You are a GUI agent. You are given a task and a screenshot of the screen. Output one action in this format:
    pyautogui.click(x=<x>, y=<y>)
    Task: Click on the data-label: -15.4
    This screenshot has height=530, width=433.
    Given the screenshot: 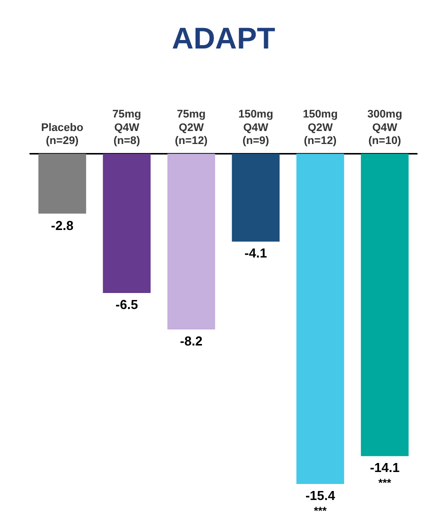 What is the action you would take?
    pyautogui.click(x=320, y=496)
    